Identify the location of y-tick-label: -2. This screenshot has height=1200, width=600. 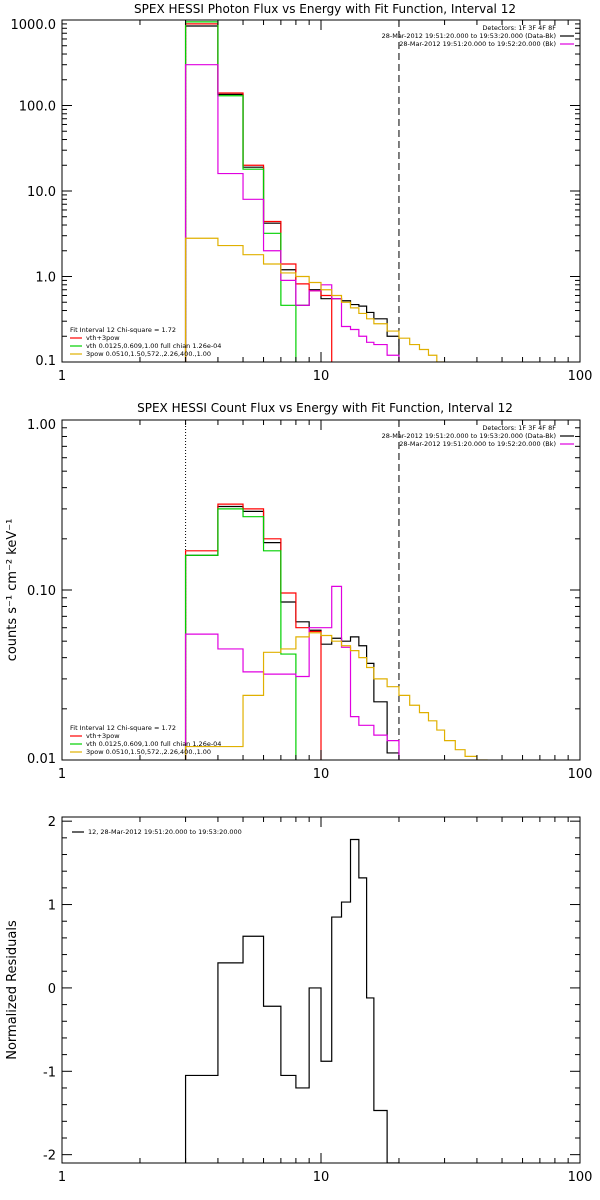
(49, 1156).